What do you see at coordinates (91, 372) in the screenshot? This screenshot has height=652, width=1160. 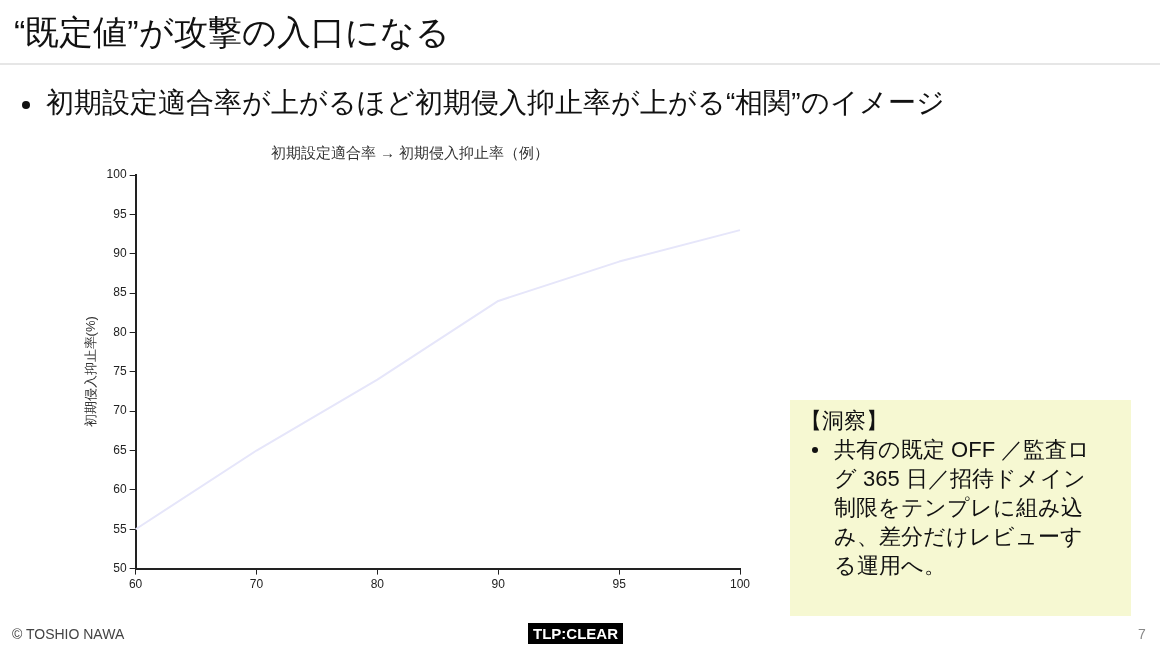 I see `y-axis-title: 初期侵入抑止率(%)` at bounding box center [91, 372].